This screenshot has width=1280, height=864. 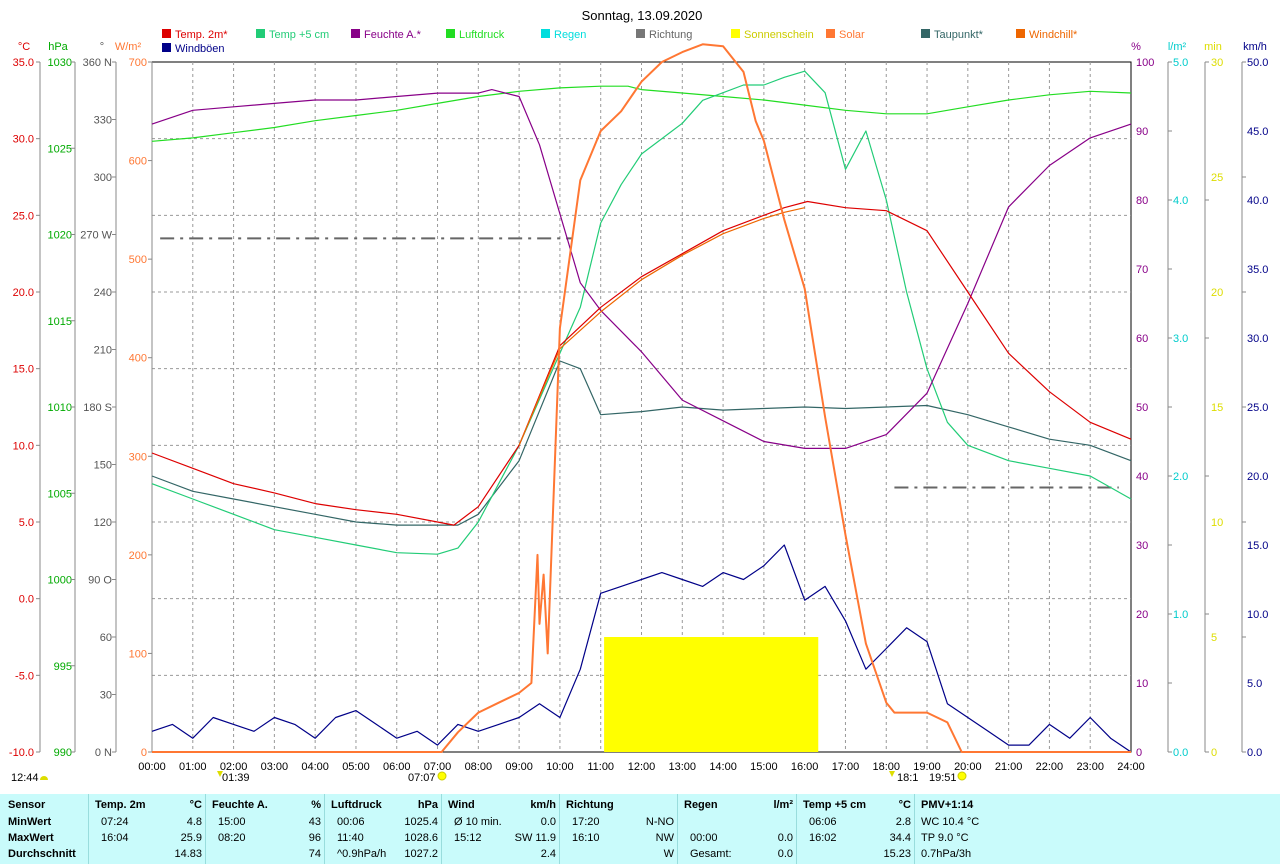 What do you see at coordinates (138, 654) in the screenshot?
I see `axis-tick-solar: 100` at bounding box center [138, 654].